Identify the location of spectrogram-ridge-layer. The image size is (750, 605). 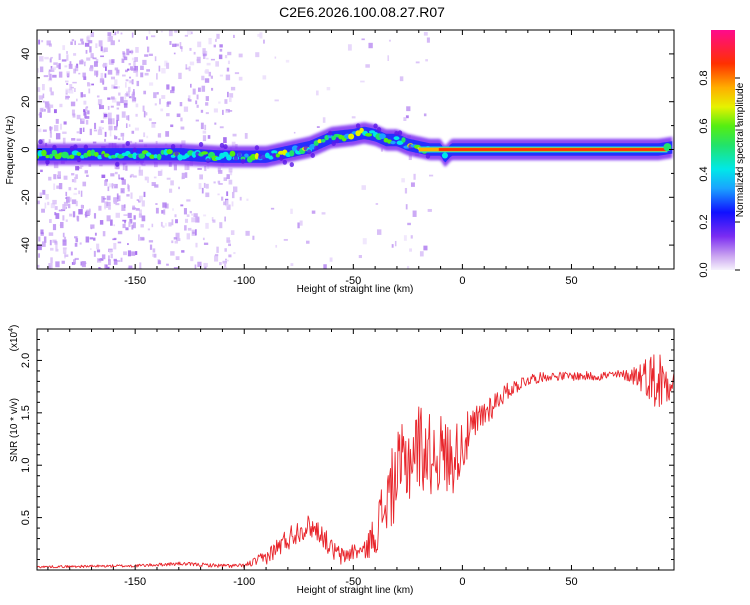
(355, 145).